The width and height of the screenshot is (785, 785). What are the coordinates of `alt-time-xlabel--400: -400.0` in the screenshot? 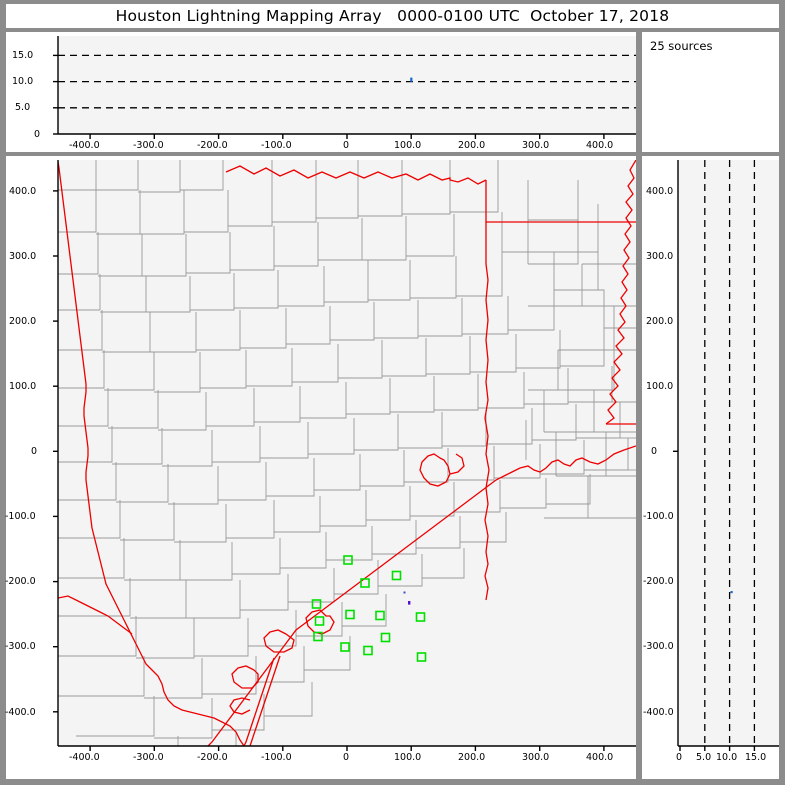 It's located at (84, 145).